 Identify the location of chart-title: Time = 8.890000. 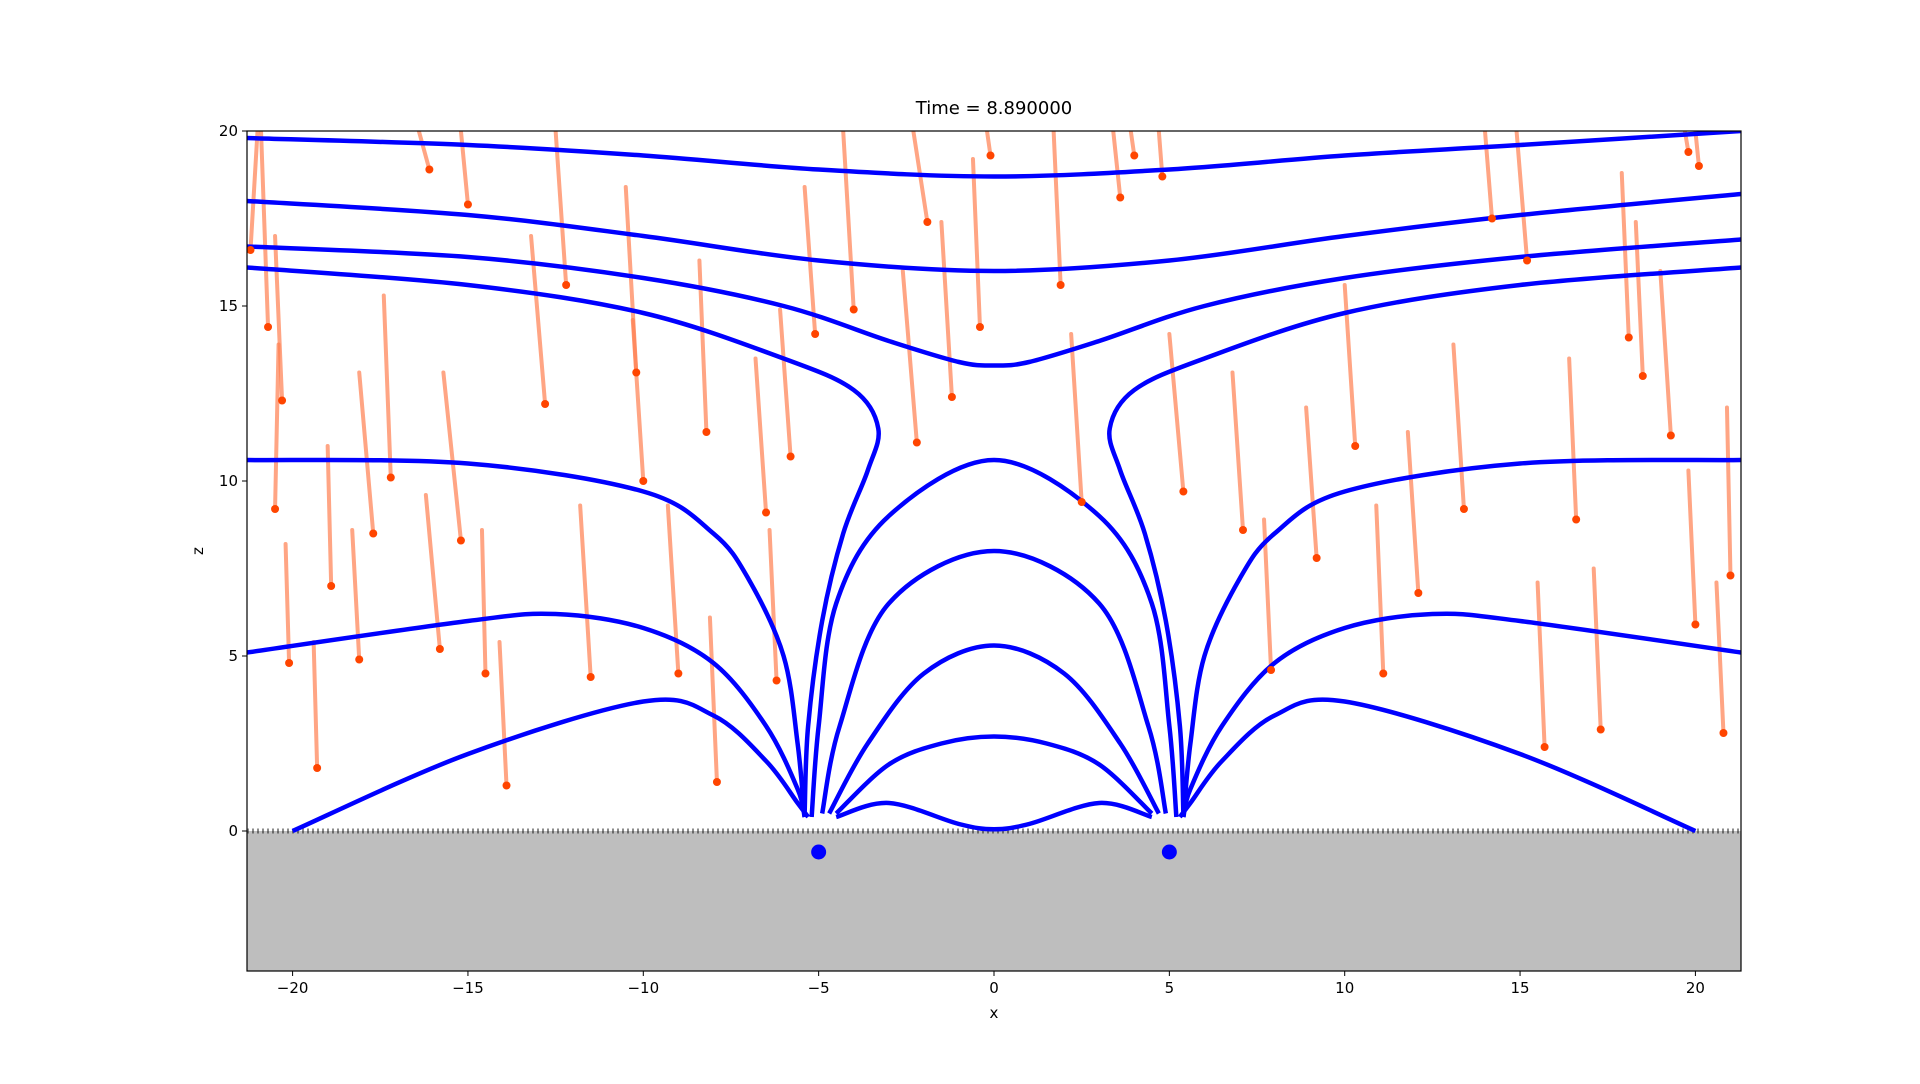
(993, 108).